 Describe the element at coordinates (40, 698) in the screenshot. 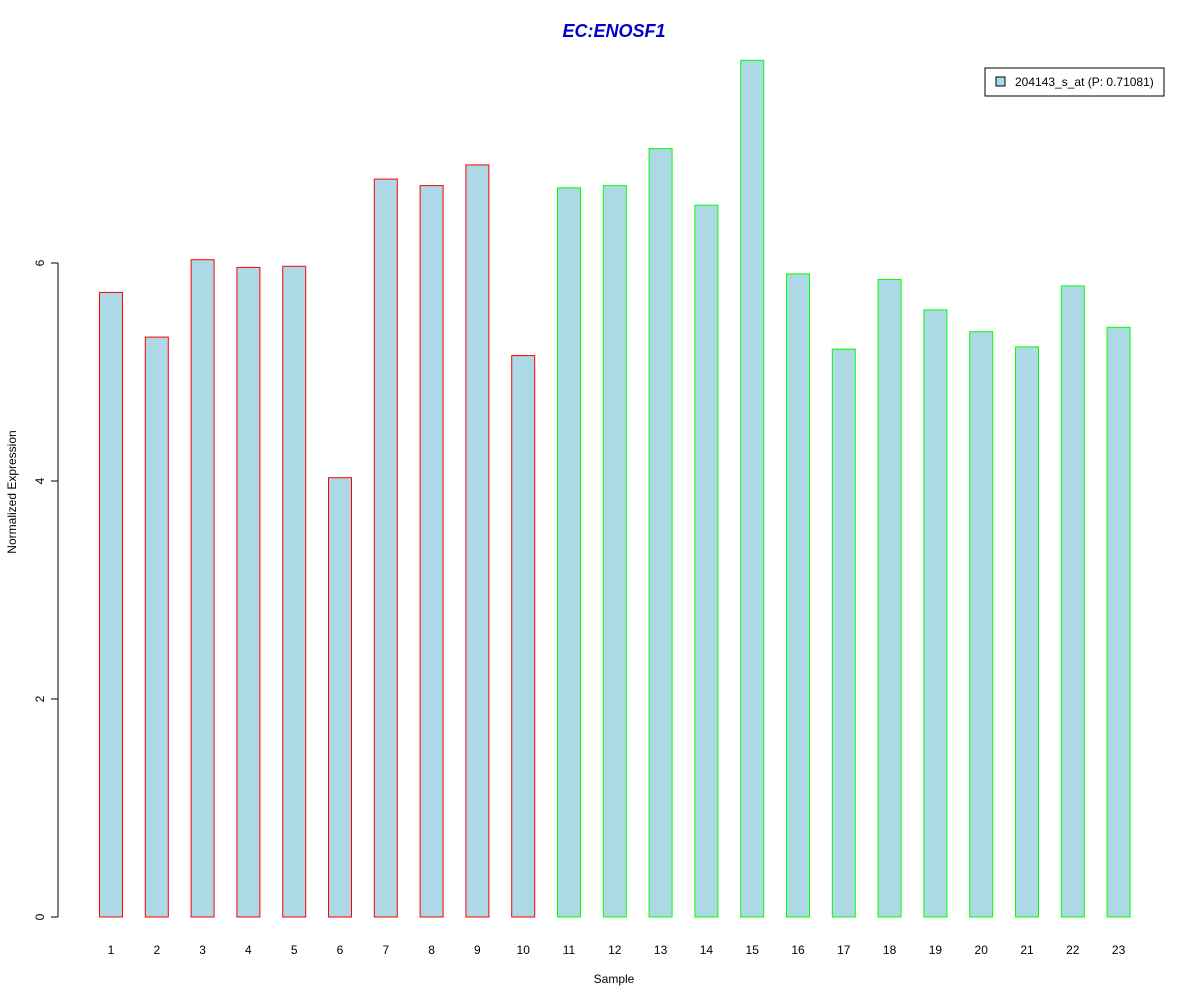

I see `y-axis-tick-label: 2` at that location.